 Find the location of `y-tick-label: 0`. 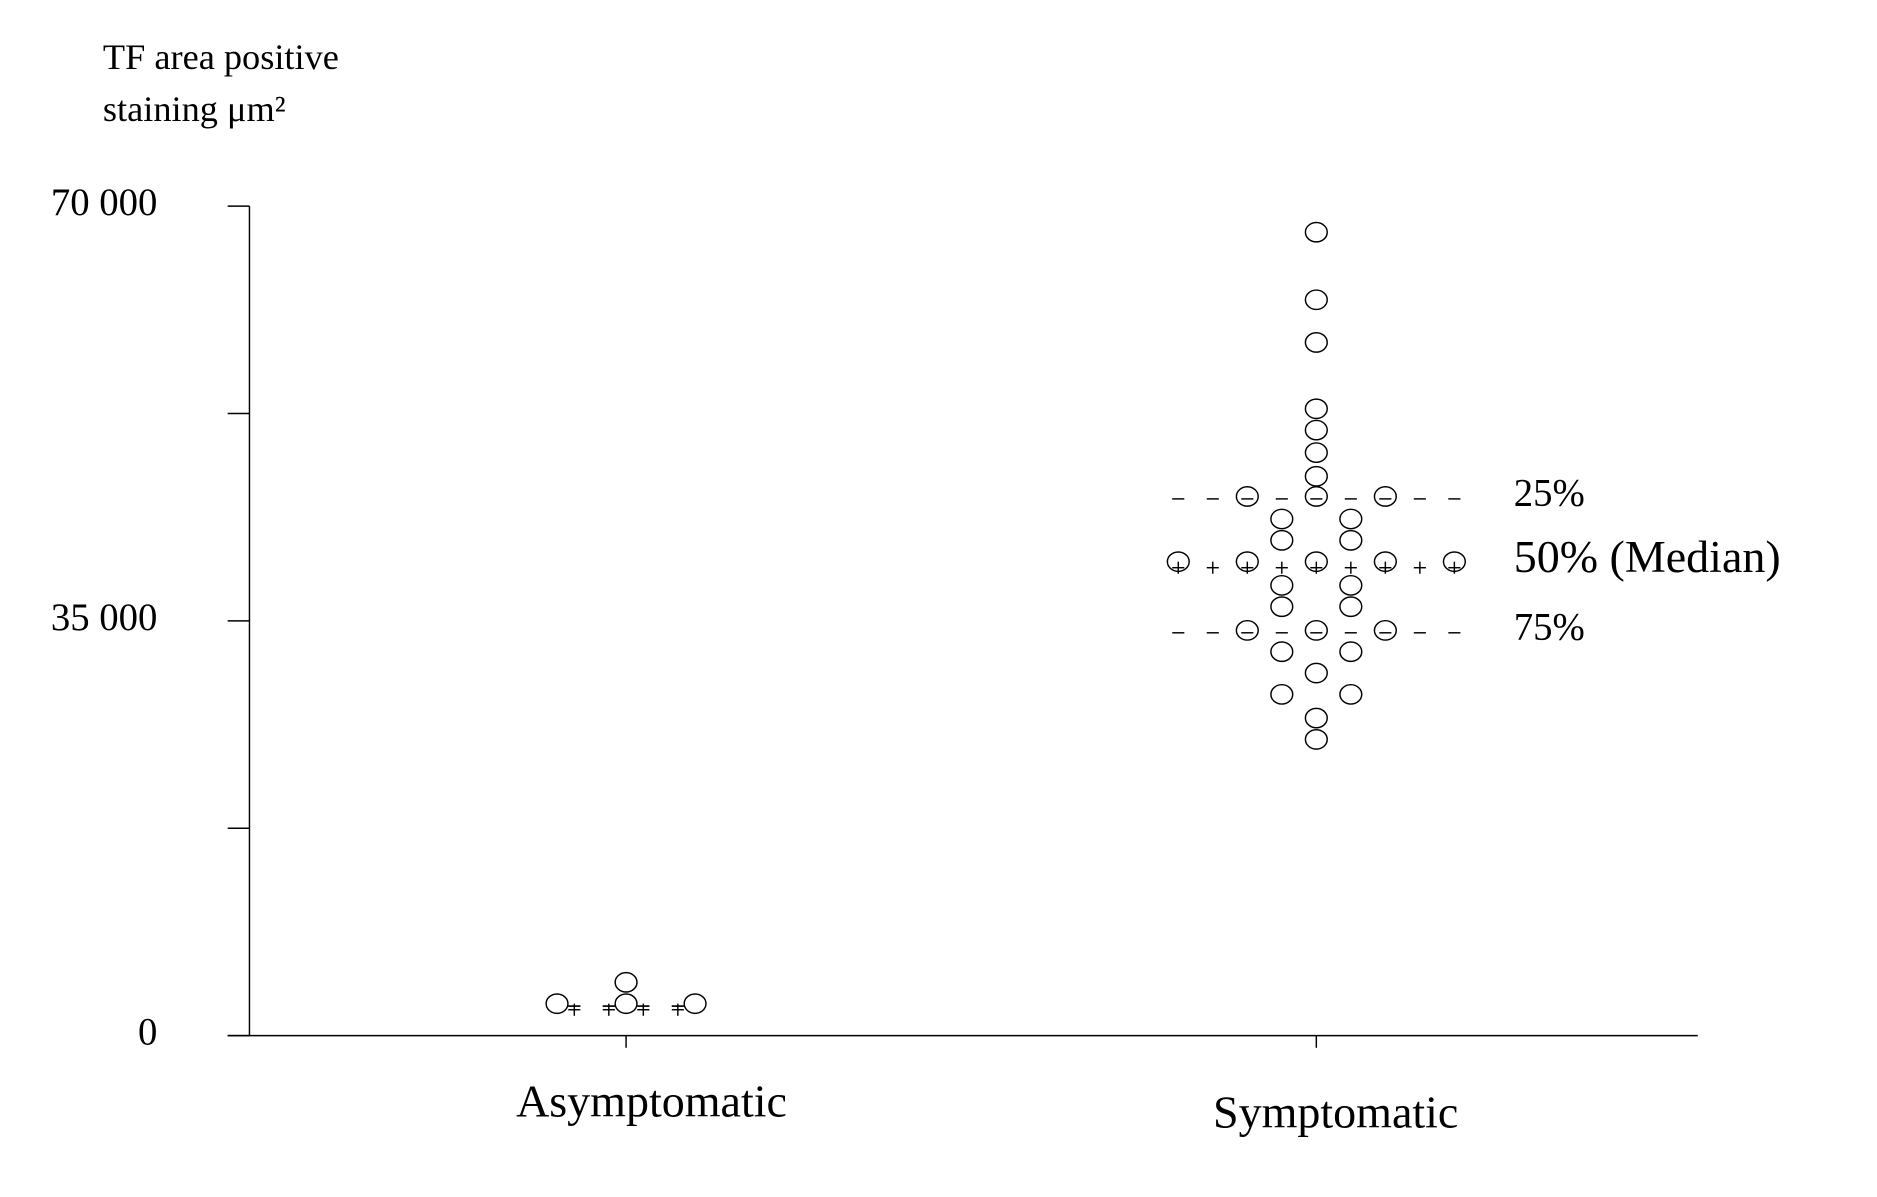

y-tick-label: 0 is located at coordinates (147, 1032).